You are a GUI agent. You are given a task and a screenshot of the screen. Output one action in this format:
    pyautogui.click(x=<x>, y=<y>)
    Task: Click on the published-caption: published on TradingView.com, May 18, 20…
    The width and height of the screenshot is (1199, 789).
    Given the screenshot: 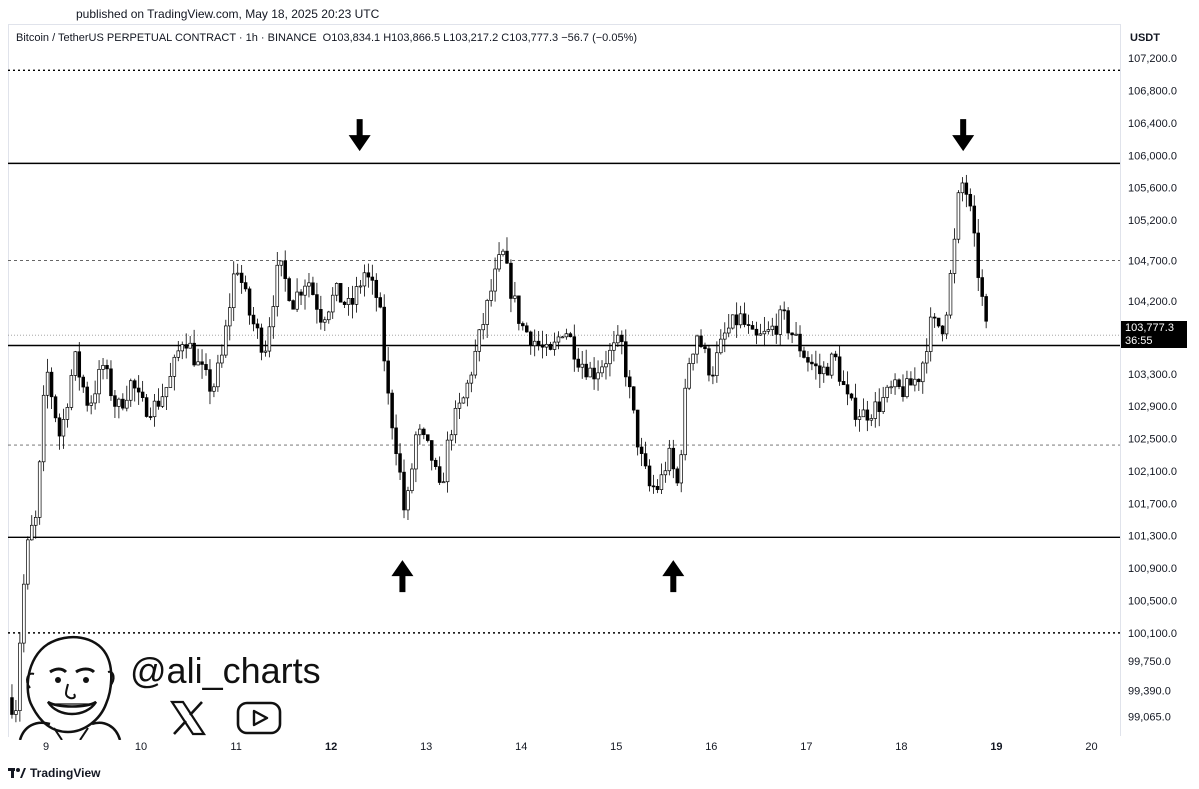 What is the action you would take?
    pyautogui.click(x=228, y=14)
    